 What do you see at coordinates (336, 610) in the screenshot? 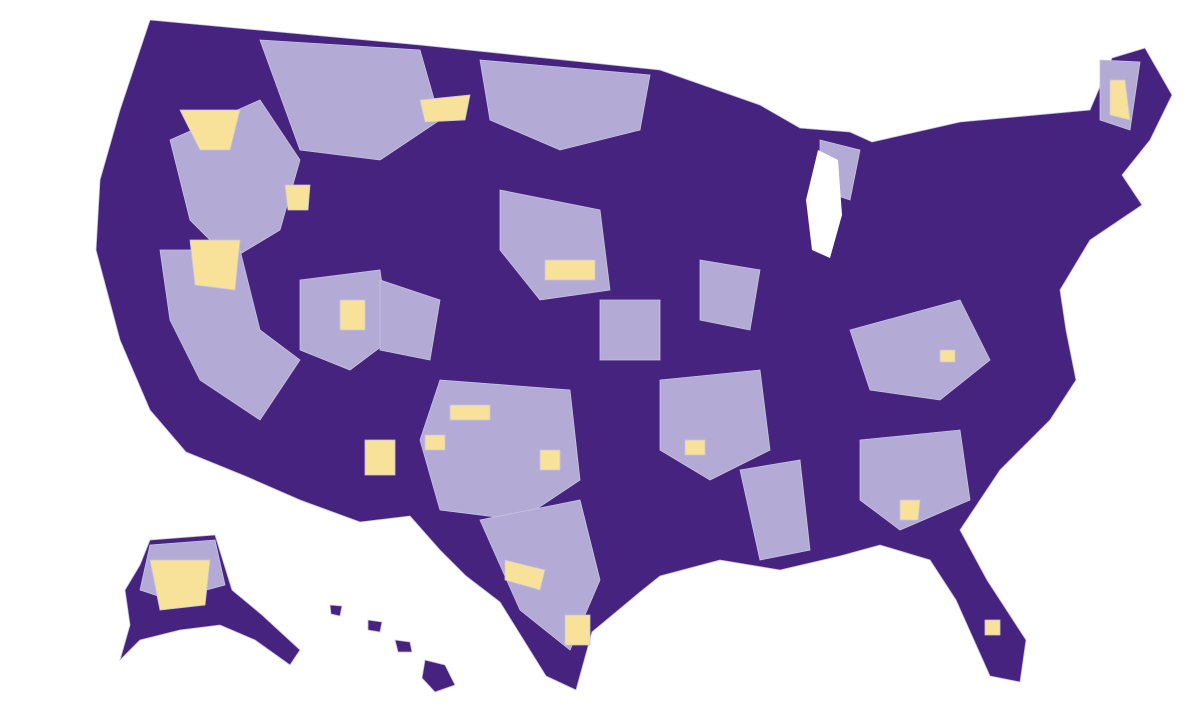
I see `hawaii-kauai` at bounding box center [336, 610].